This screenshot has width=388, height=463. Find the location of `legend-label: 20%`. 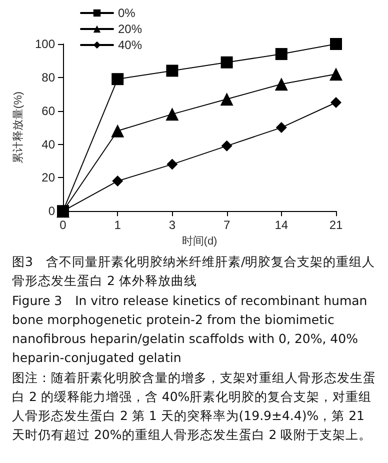

legend-label: 20% is located at coordinates (130, 29).